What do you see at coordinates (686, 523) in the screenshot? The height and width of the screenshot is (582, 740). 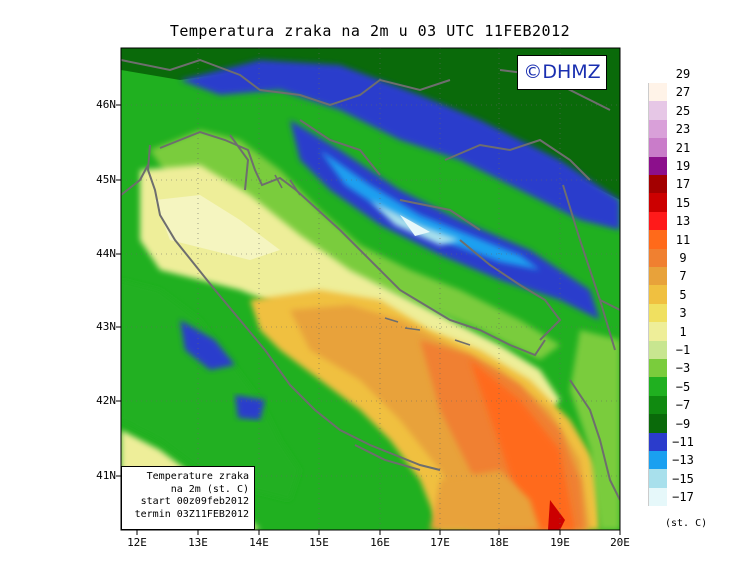 I see `legend-unit: (st. C)` at bounding box center [686, 523].